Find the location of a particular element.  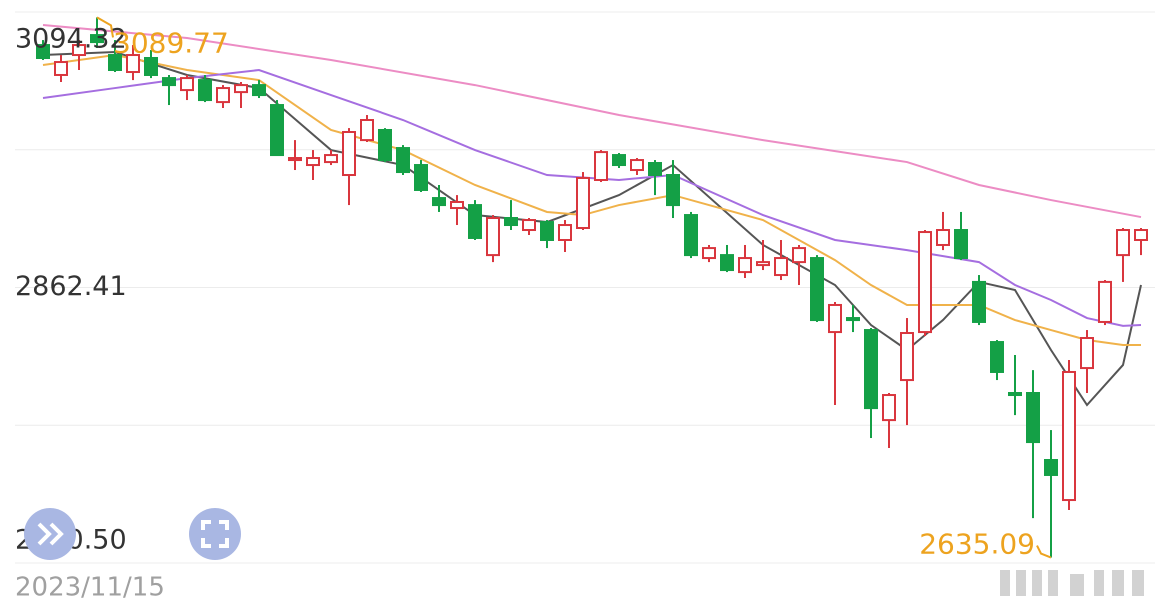

y-tick-label: 3094.32 is located at coordinates (71, 39).